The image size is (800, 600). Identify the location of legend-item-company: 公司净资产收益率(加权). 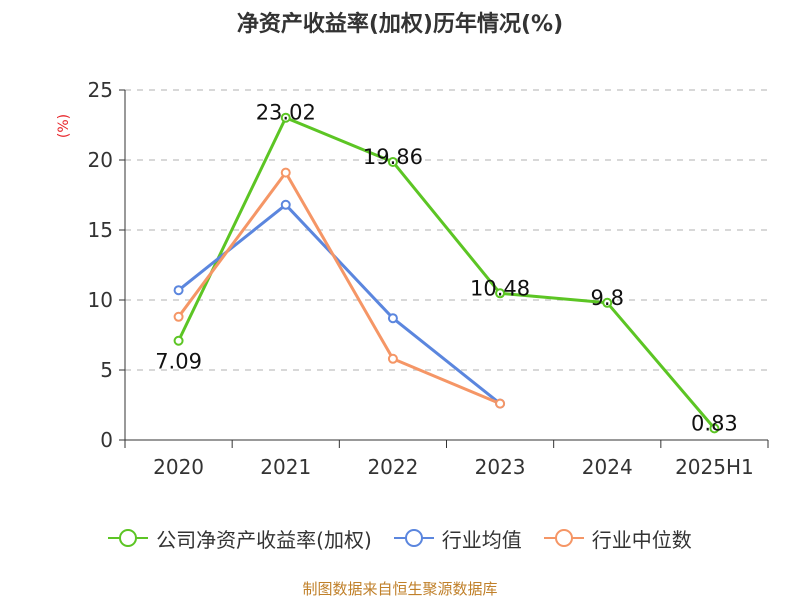
(240, 538).